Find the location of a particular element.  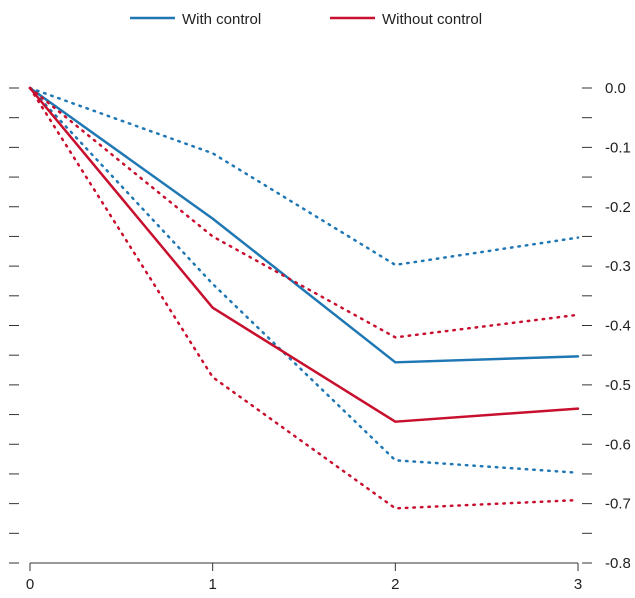

x-tick-label: 0 is located at coordinates (30, 584).